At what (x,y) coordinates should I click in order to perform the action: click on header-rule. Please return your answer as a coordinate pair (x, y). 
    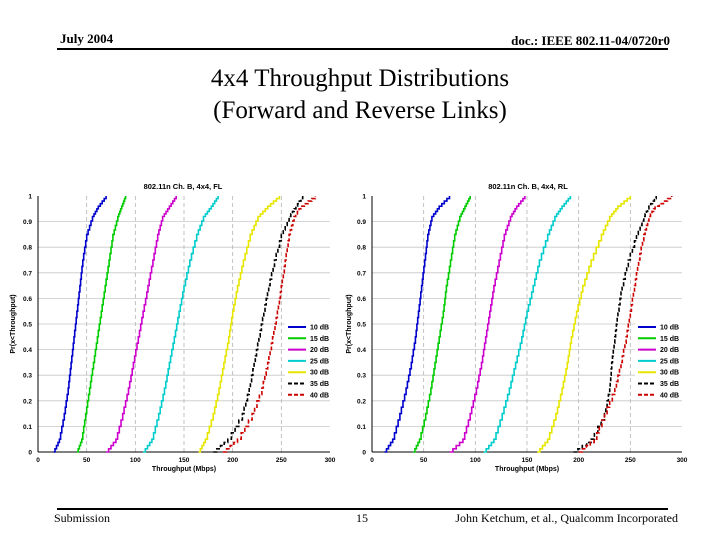
    Looking at the image, I should click on (362, 49).